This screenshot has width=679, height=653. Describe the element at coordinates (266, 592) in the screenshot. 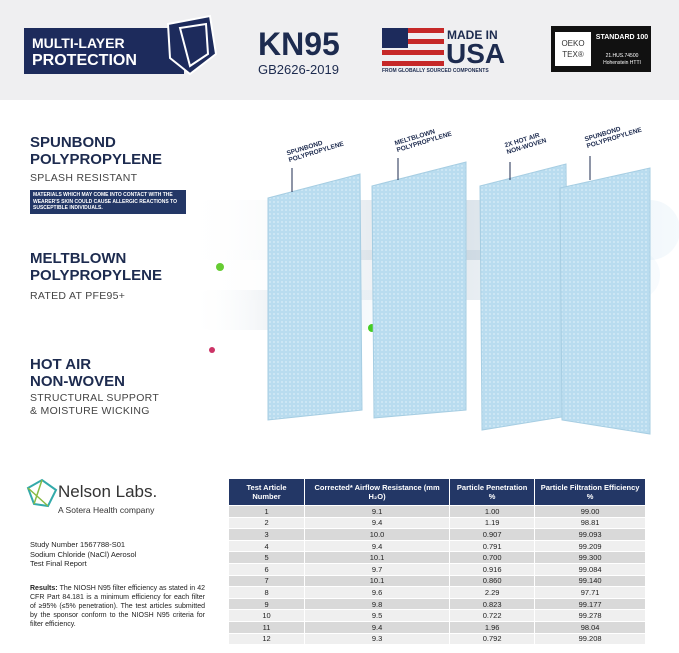

I see `cell: 8` at that location.